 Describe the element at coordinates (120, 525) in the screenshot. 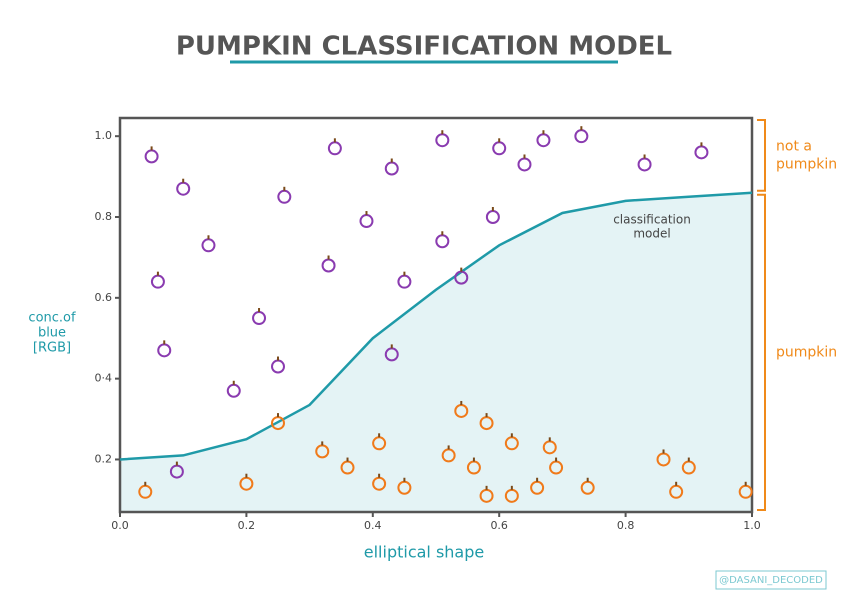

I see `x-tick-label: 0.0` at that location.